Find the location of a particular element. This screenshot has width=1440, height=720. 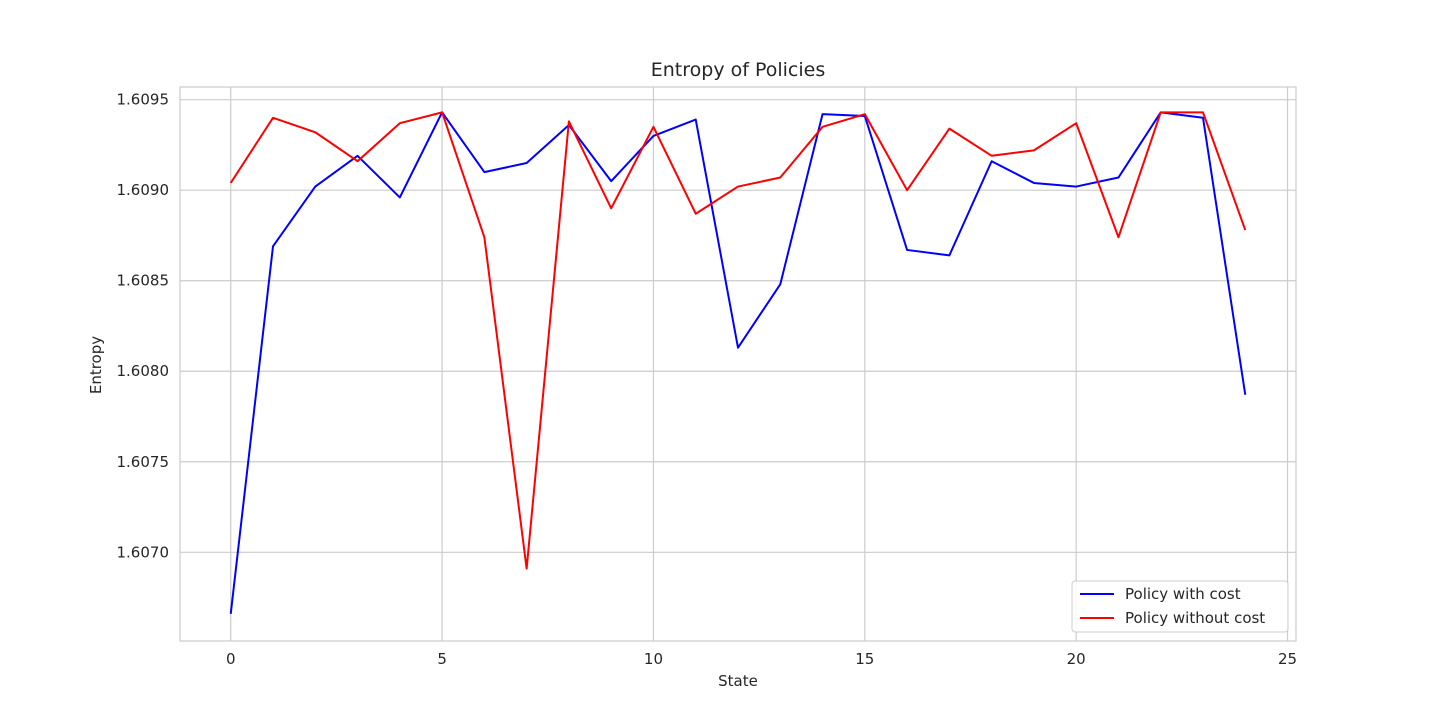

x-tick-label: 5 is located at coordinates (442, 659).